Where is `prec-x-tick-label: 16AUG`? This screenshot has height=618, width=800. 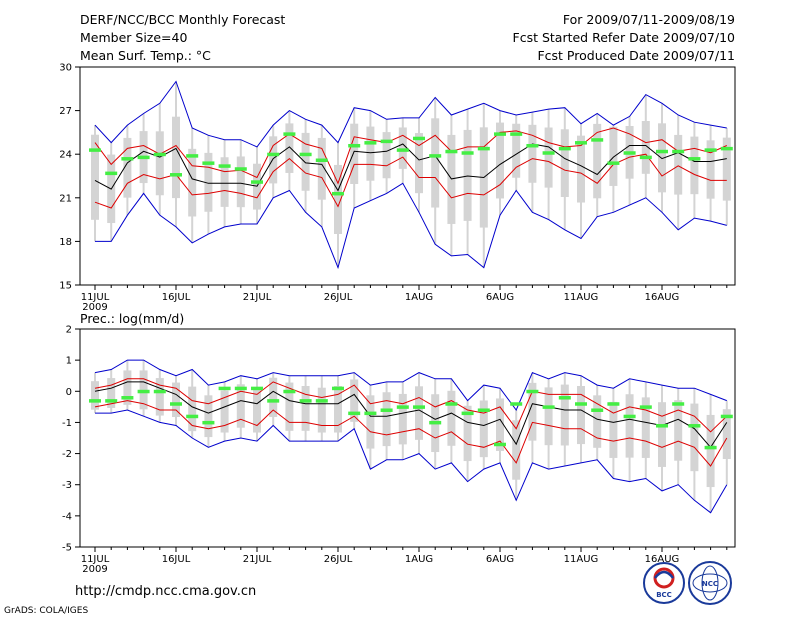
prec-x-tick-label: 16AUG is located at coordinates (662, 559).